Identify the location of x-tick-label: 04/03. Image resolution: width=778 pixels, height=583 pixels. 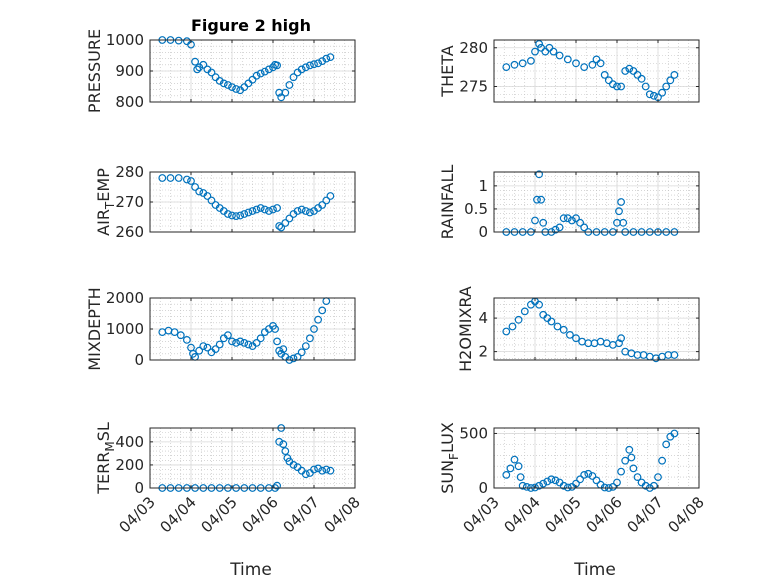
(137, 514).